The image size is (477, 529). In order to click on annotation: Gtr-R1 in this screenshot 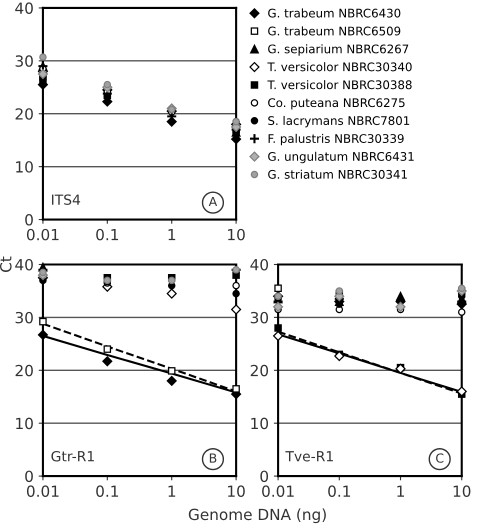, I will do `click(72, 456)`.